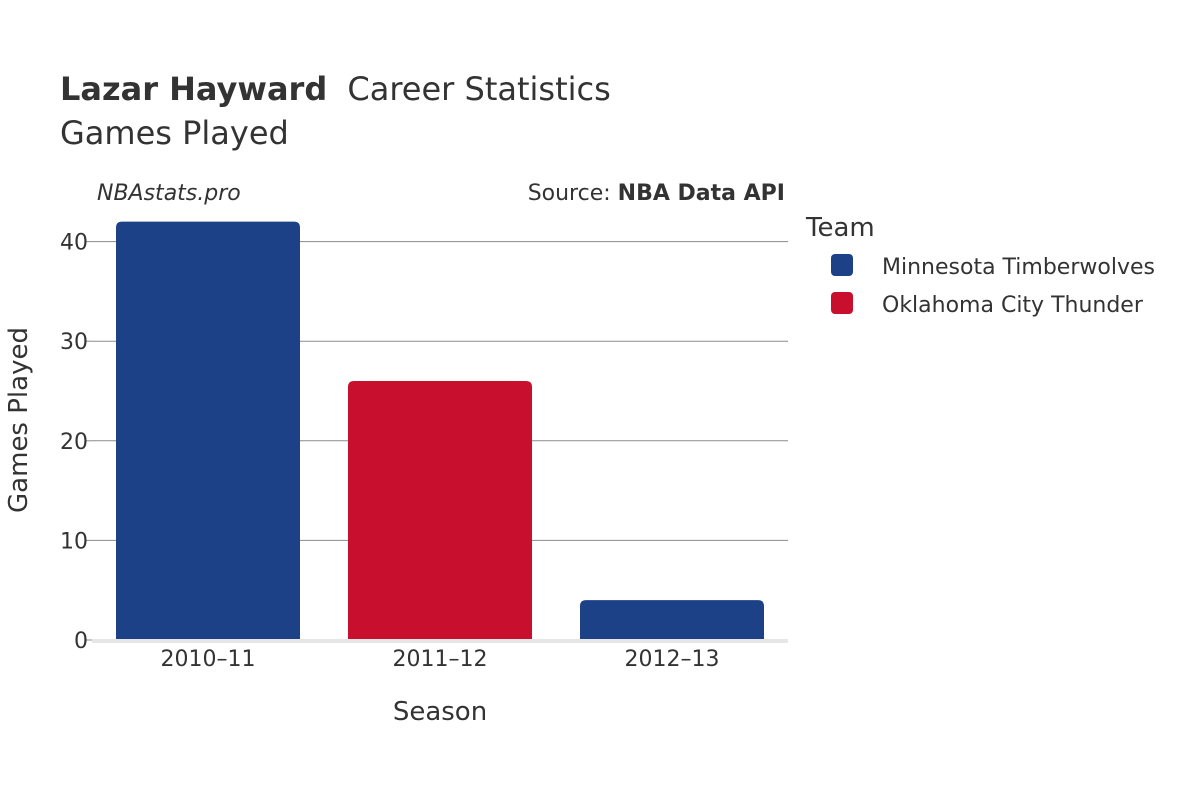 This screenshot has width=1200, height=800. Describe the element at coordinates (174, 133) in the screenshot. I see `chart-subtitle: Games Played` at that location.